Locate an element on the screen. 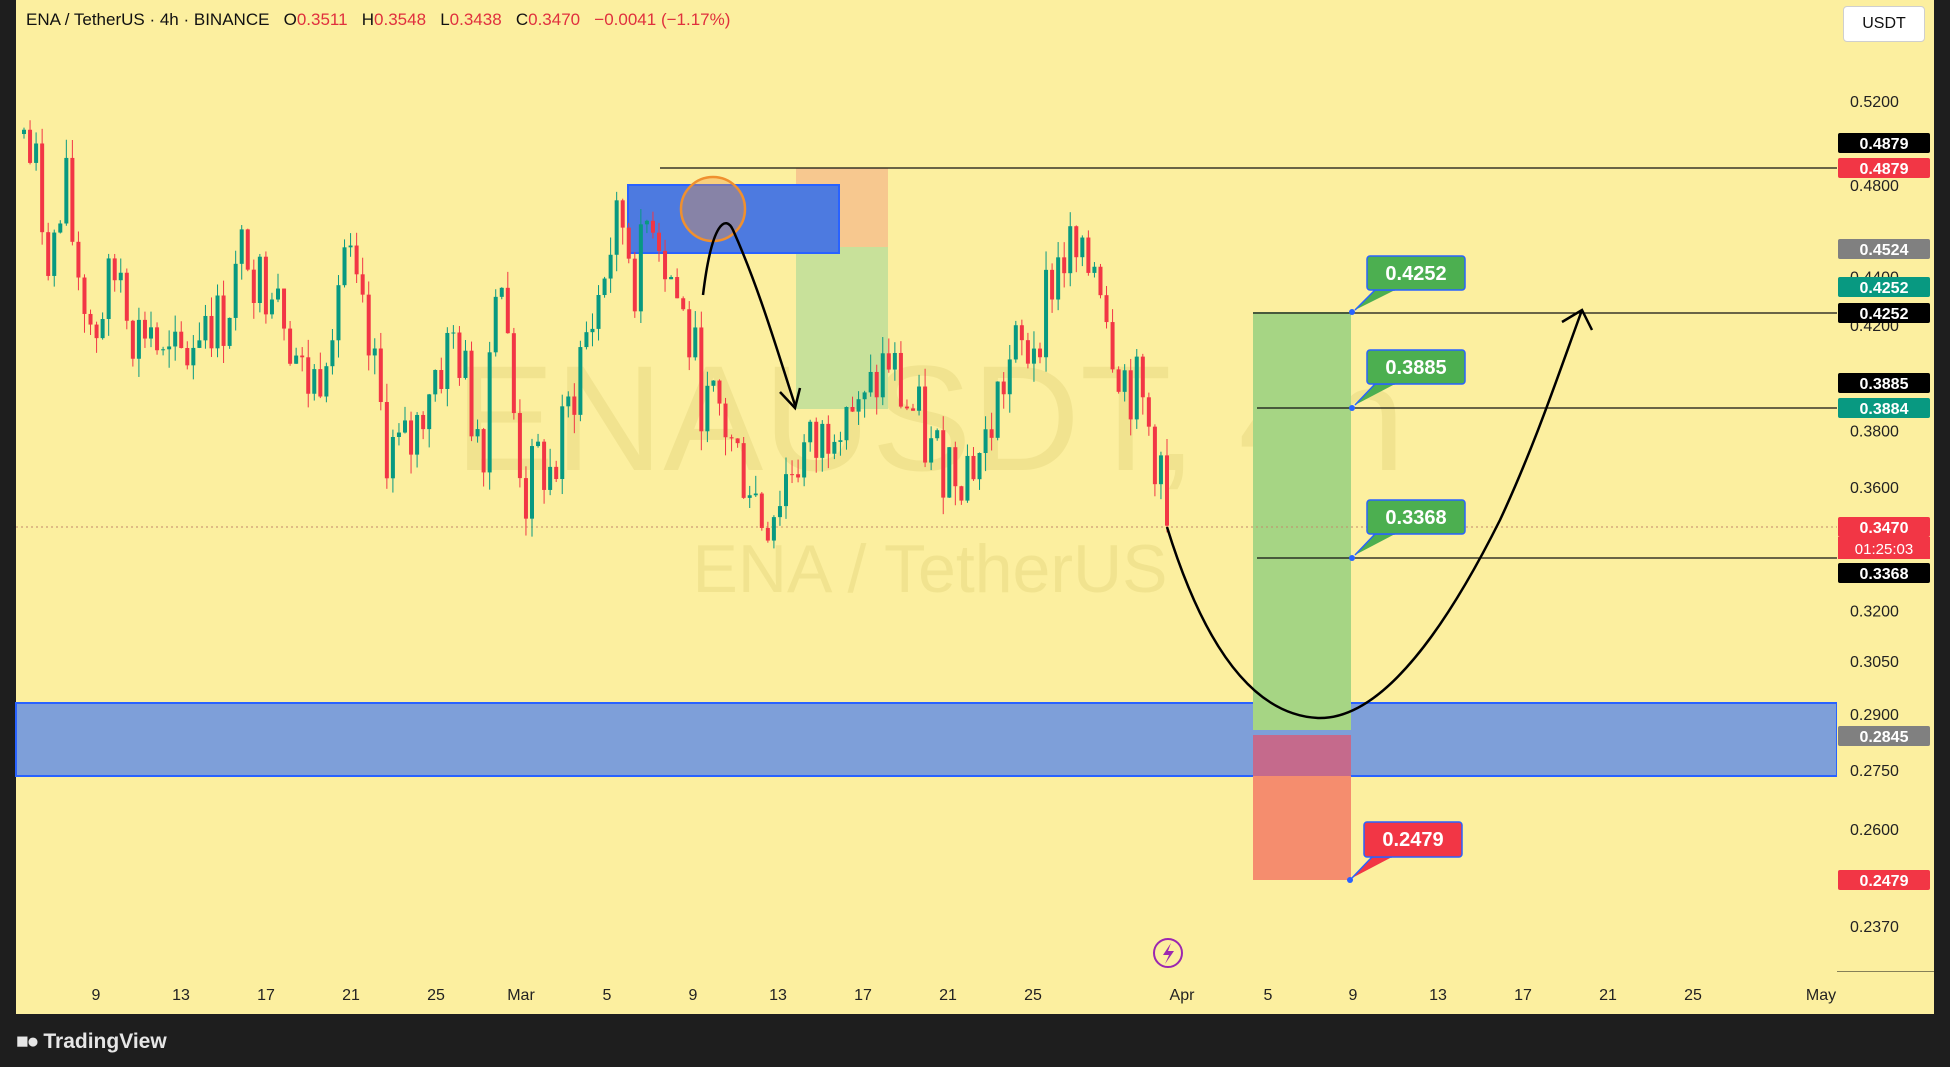 This screenshot has width=1950, height=1067. price-tag-label: 0.3885 is located at coordinates (1884, 384).